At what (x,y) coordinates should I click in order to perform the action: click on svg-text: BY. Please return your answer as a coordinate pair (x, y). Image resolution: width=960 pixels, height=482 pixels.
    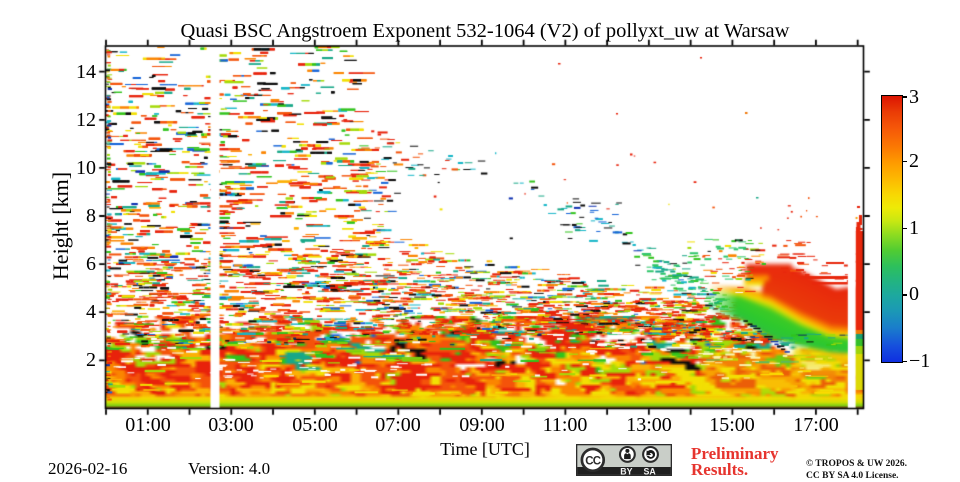
    Looking at the image, I should click on (626, 471).